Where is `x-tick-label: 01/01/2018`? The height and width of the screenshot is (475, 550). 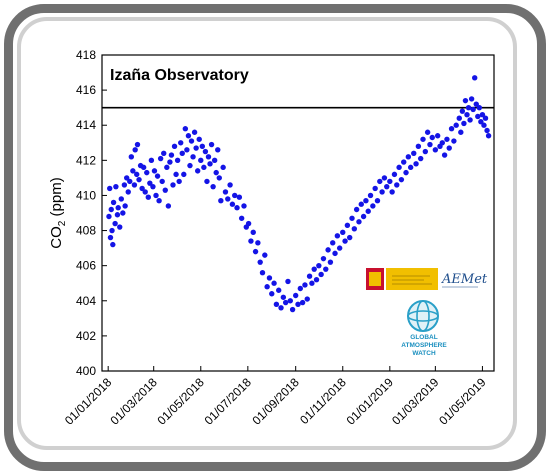 x-tick-label: 01/01/2018 is located at coordinates (88, 401).